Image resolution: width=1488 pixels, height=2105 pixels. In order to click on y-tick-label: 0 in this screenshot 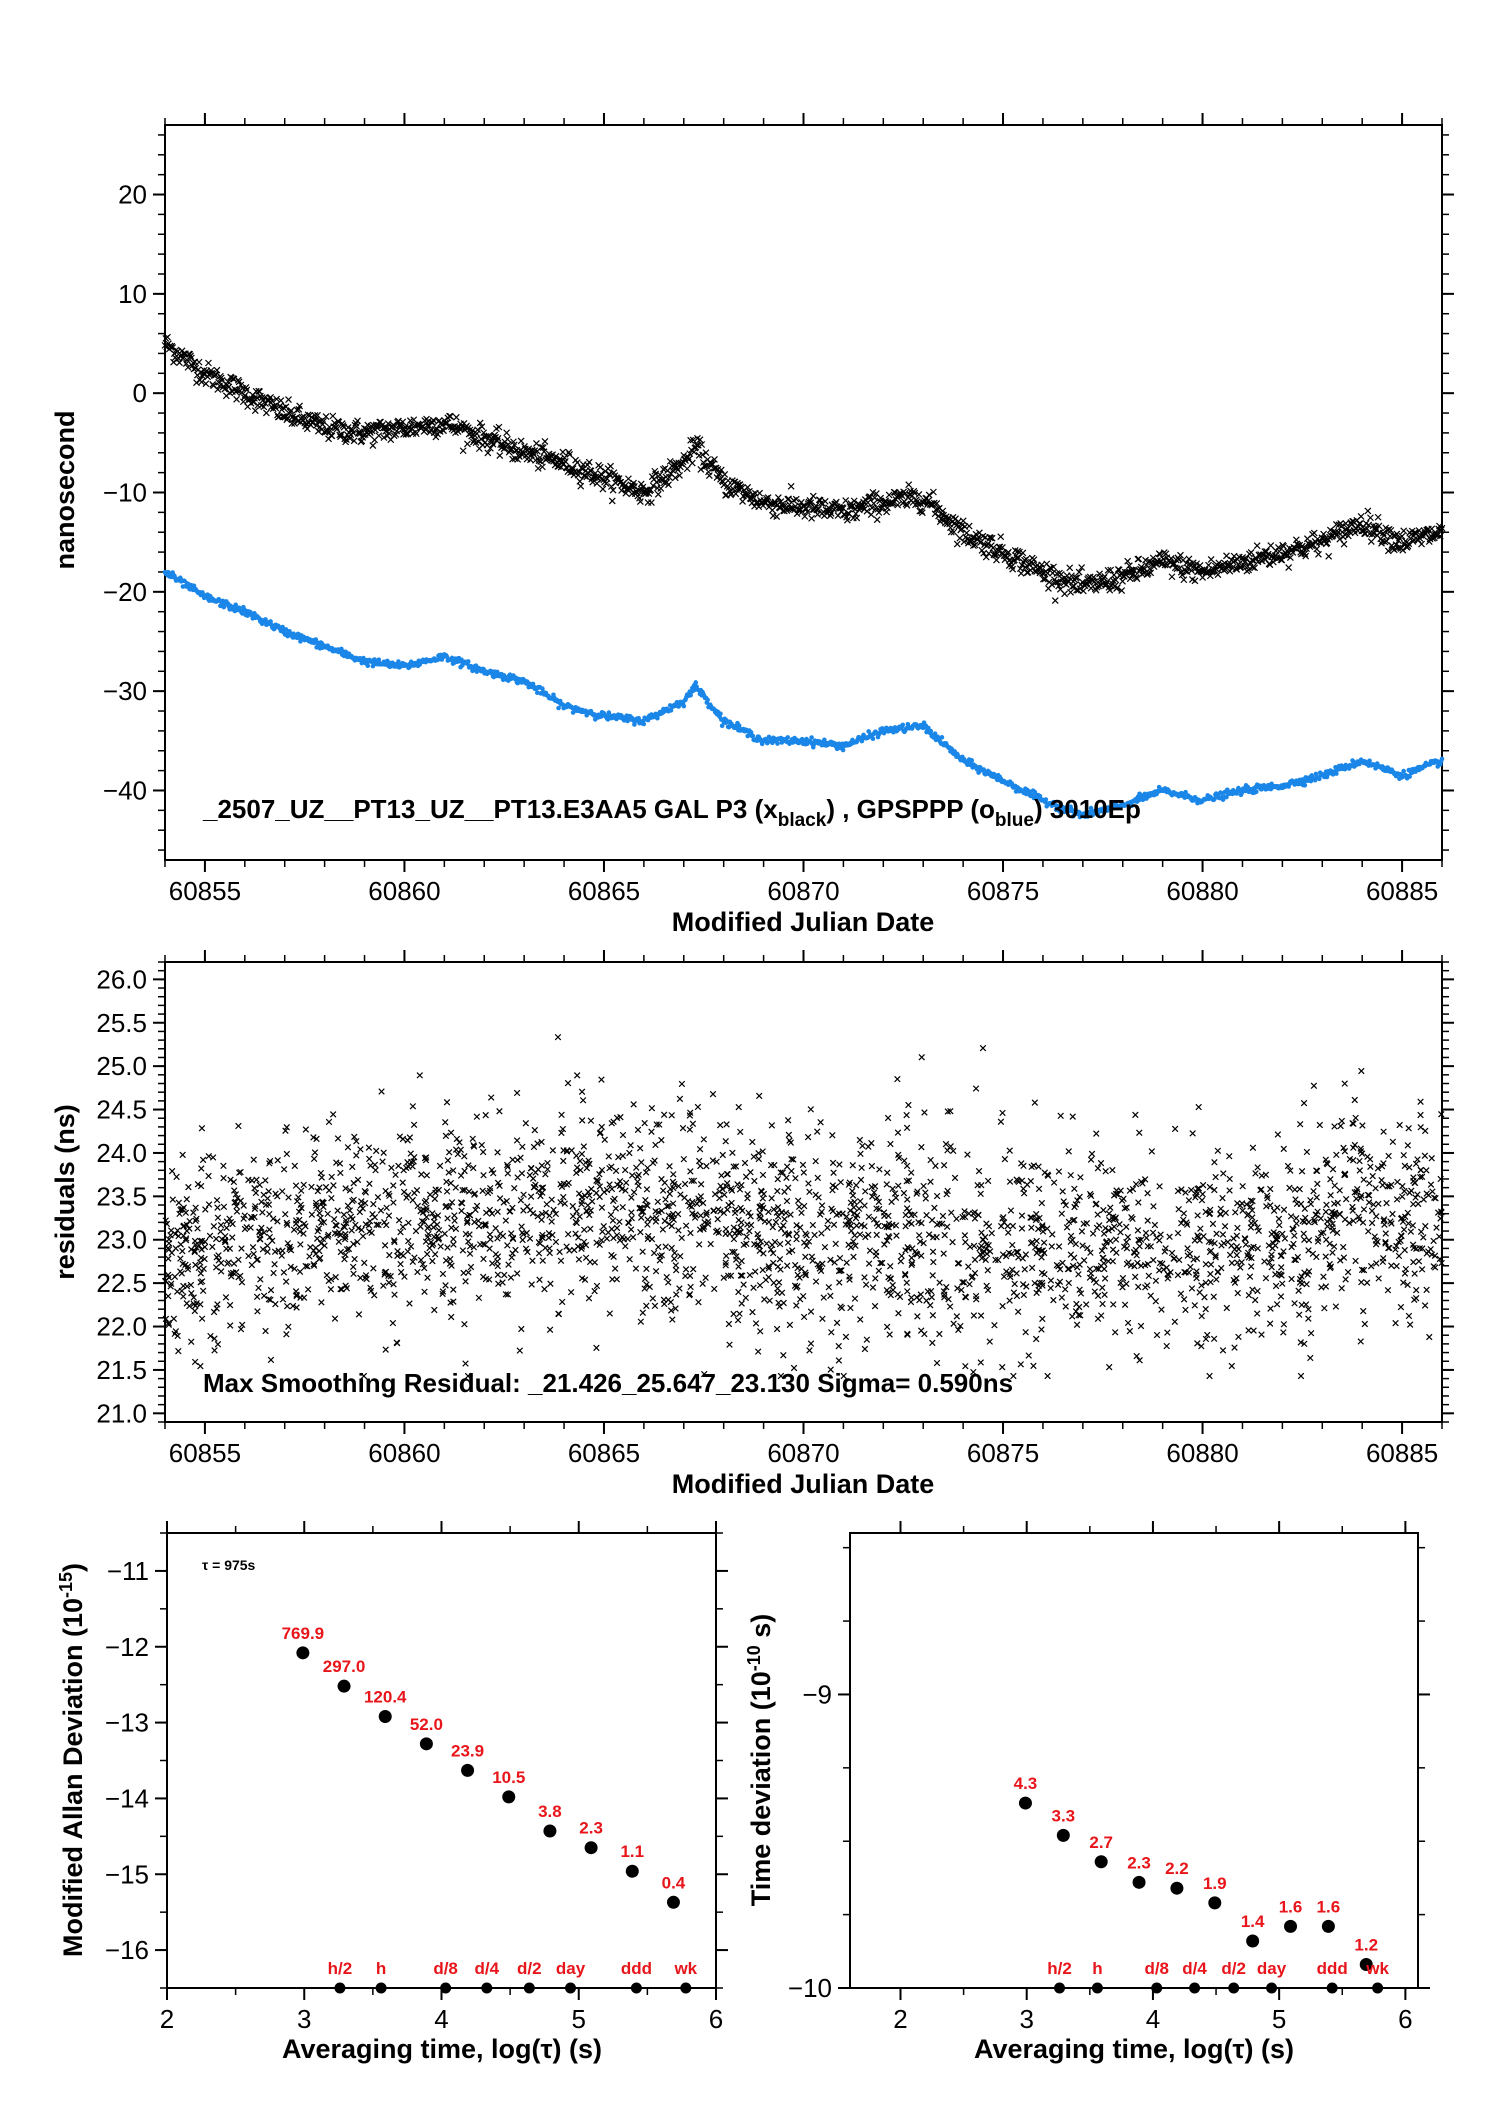, I will do `click(140, 393)`.